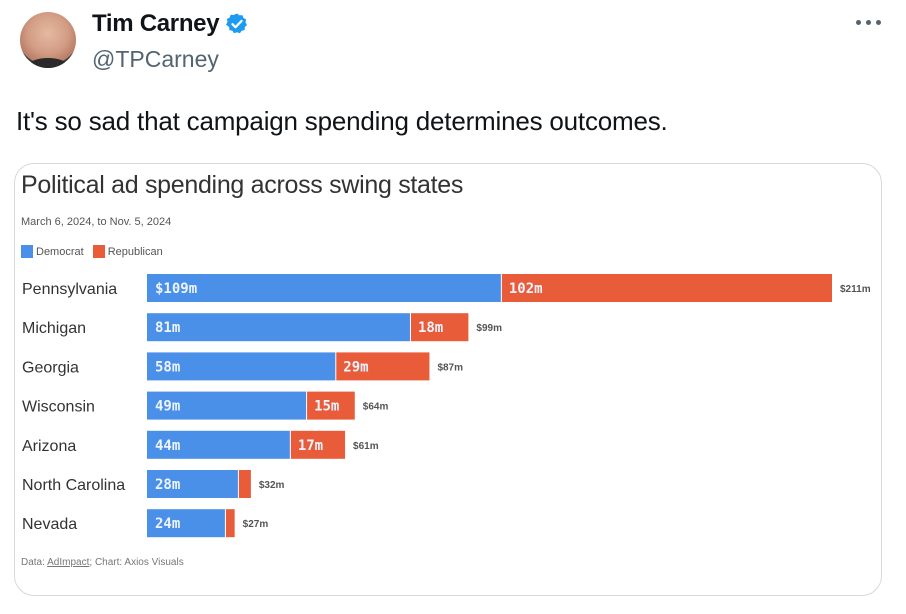 This screenshot has height=614, width=906. What do you see at coordinates (227, 405) in the screenshot?
I see `bar-democrat-wisconsin` at bounding box center [227, 405].